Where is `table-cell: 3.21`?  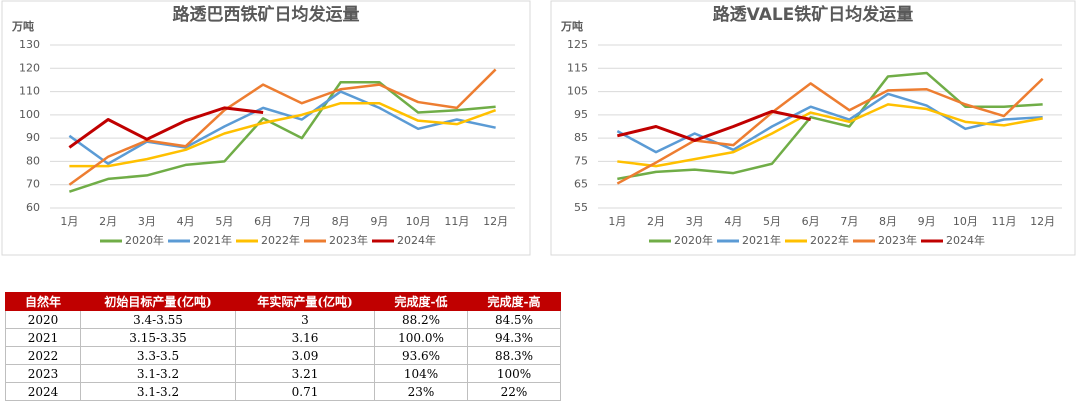
table-cell: 3.21 is located at coordinates (305, 373).